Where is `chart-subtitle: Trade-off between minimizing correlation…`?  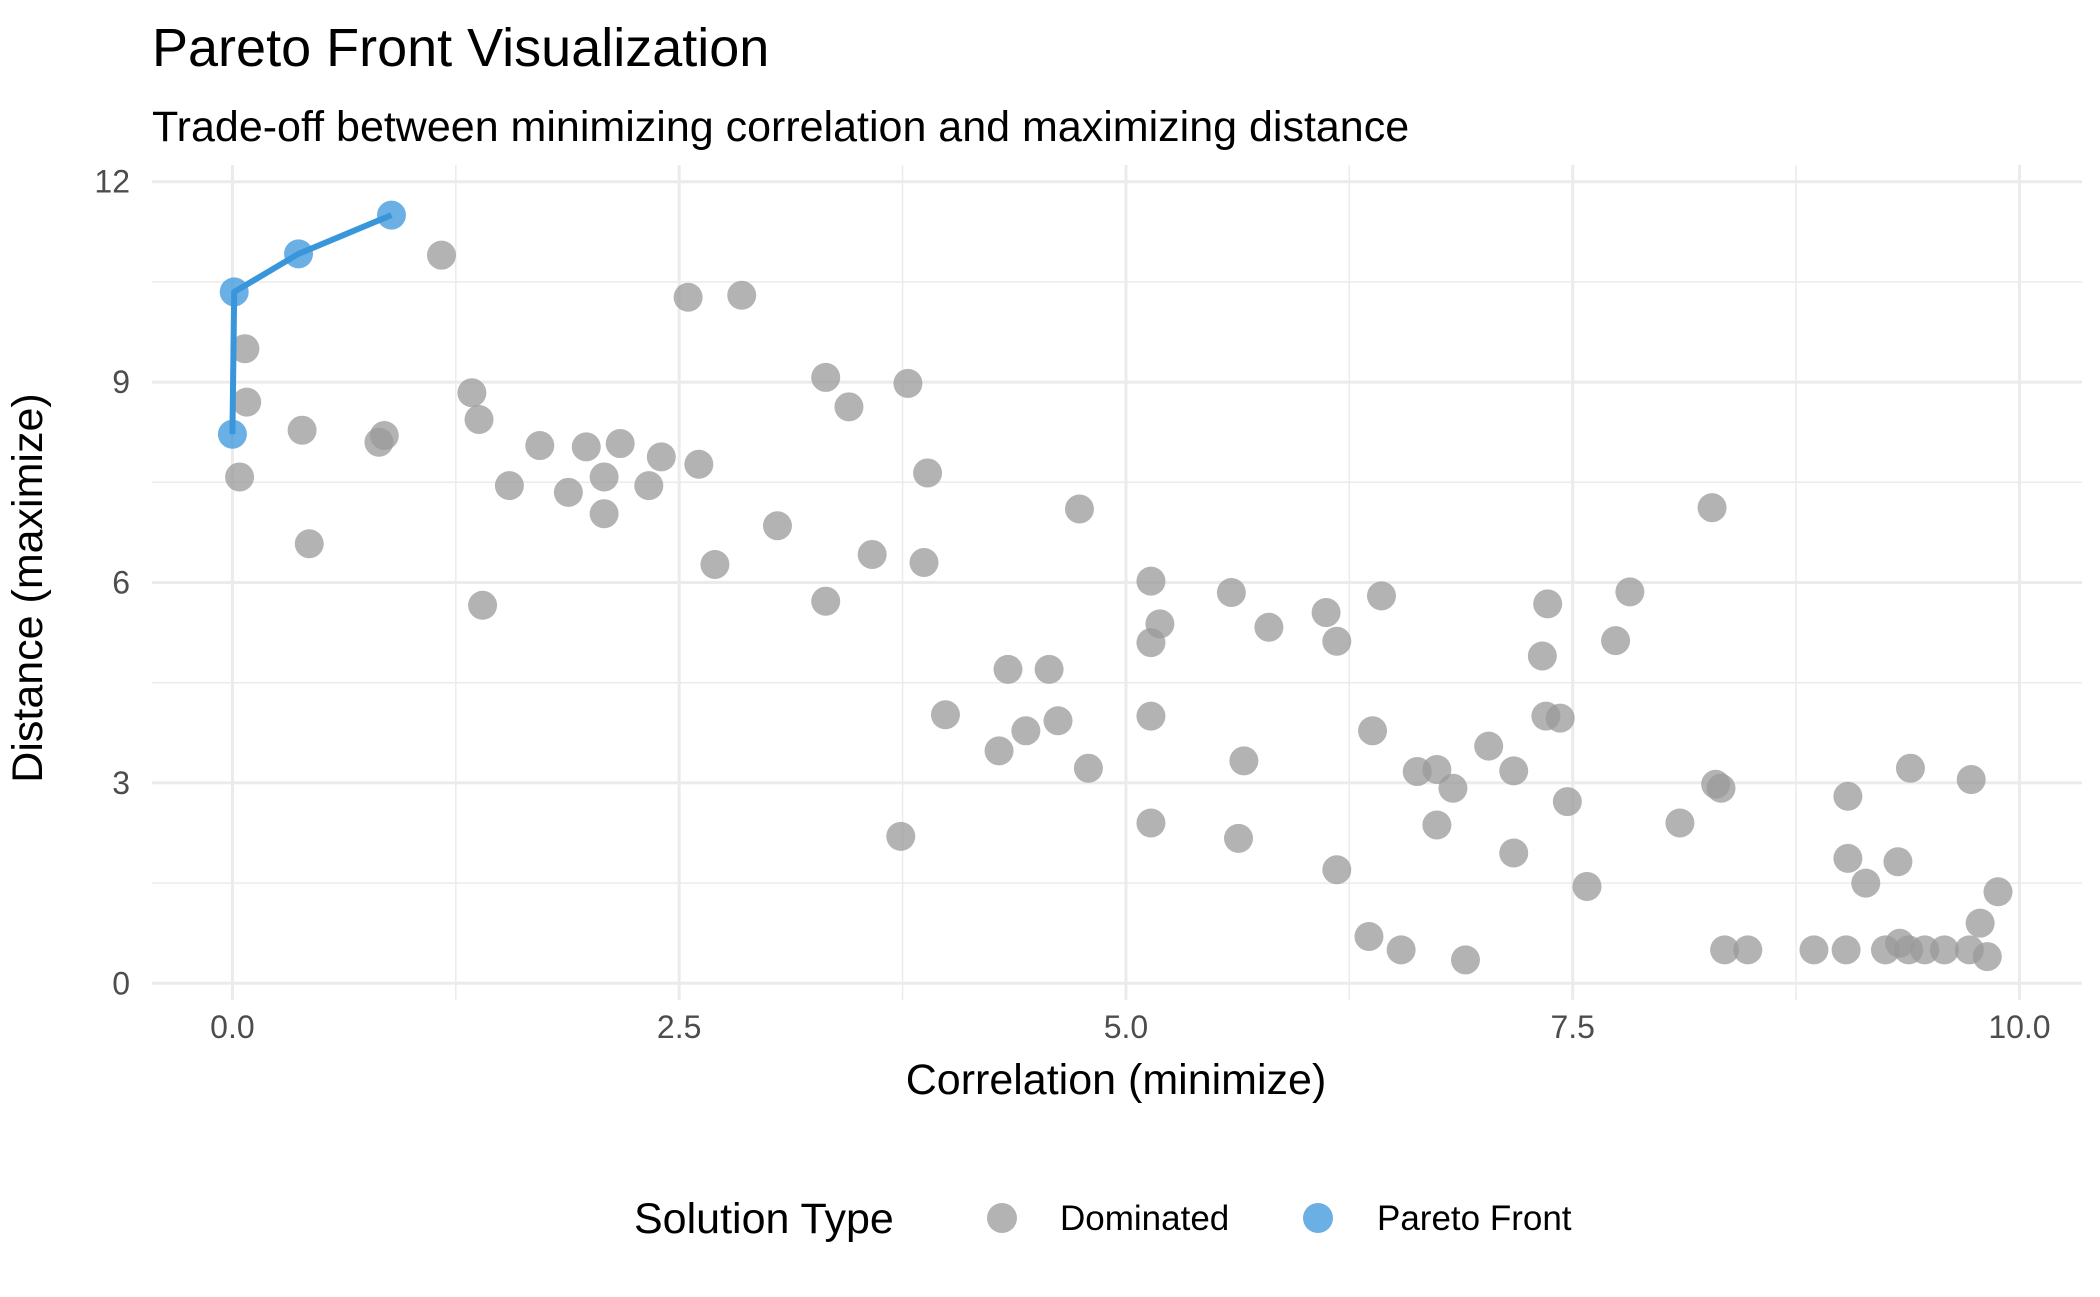 chart-subtitle: Trade-off between minimizing correlation… is located at coordinates (780, 127).